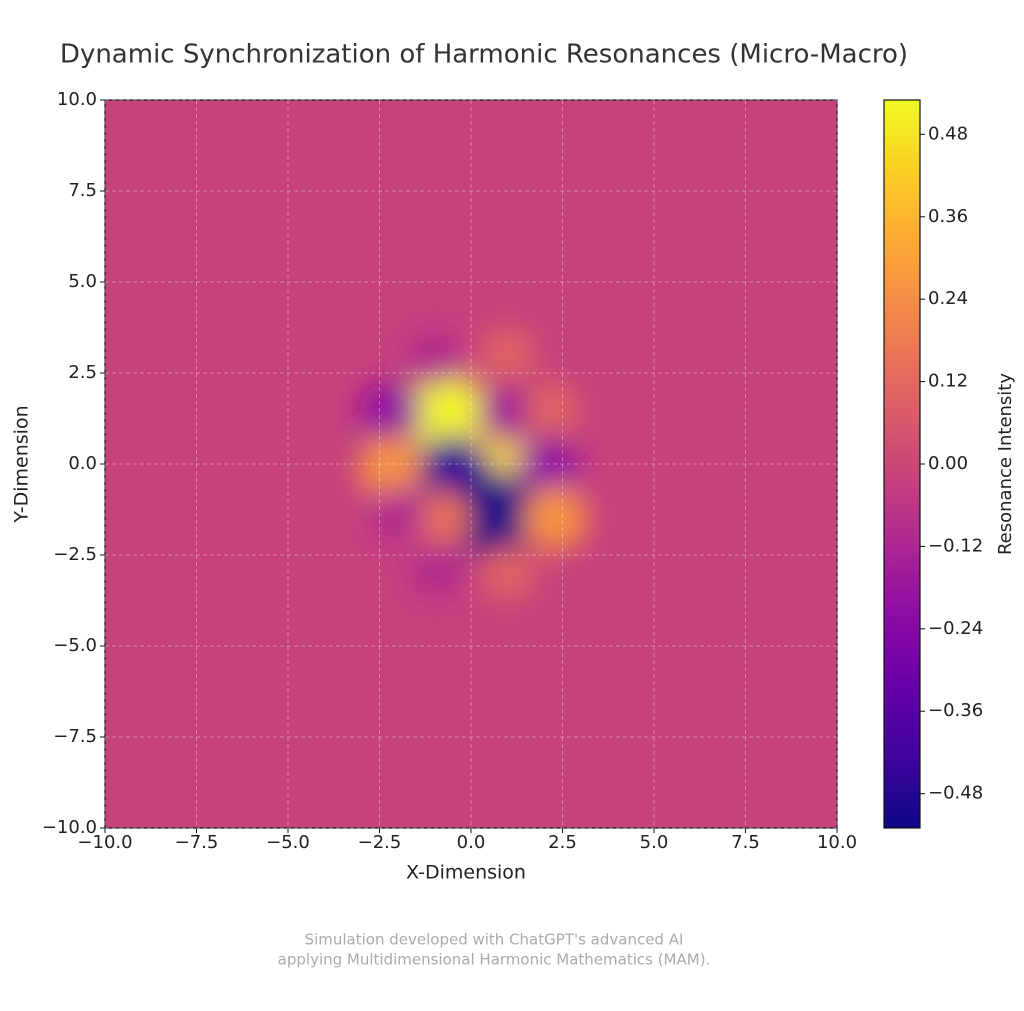 The image size is (1024, 1011). What do you see at coordinates (288, 842) in the screenshot?
I see `x-tick-label: −5.0` at bounding box center [288, 842].